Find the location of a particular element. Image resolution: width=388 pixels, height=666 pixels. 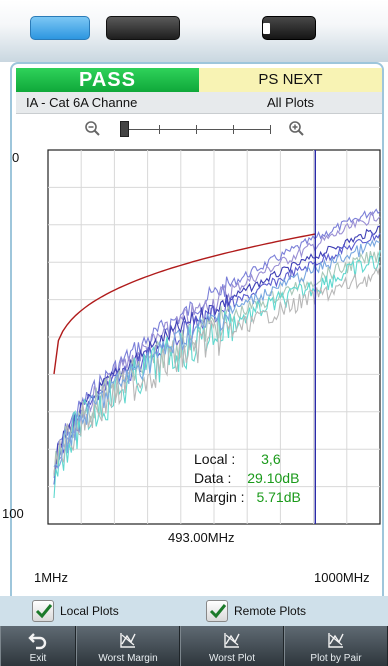

result-header: PASS PS NEXT is located at coordinates (199, 80).